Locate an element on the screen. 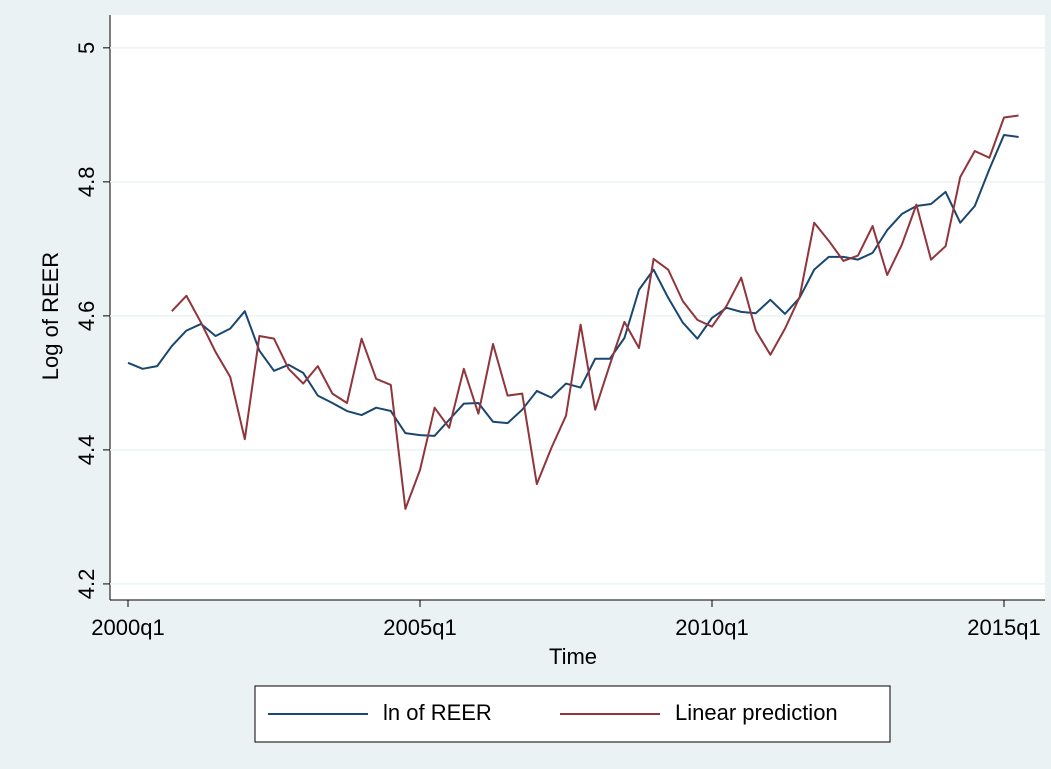 The width and height of the screenshot is (1051, 769). y-axis-title: Log of REER is located at coordinates (50, 316).